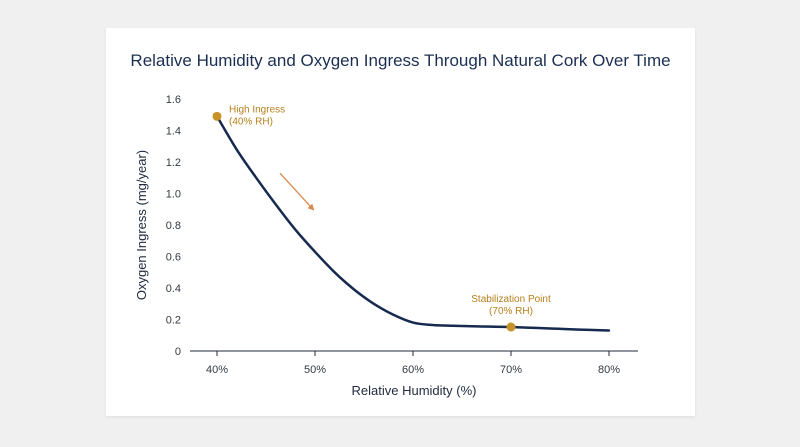 This screenshot has height=447, width=800. I want to click on annotation-label: High Ingress, so click(257, 109).